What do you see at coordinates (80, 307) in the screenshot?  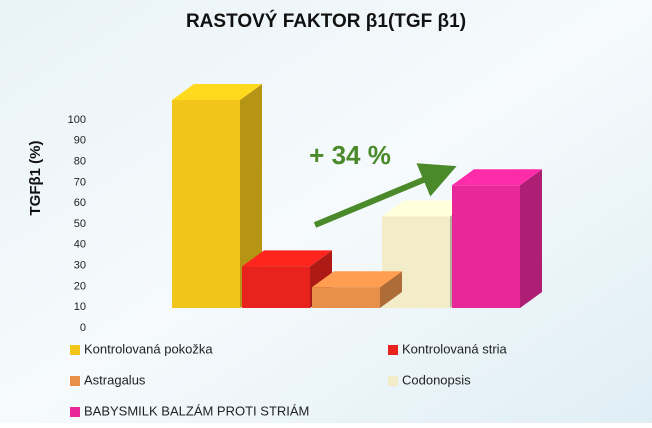 I see `y-tick-label: 10` at bounding box center [80, 307].